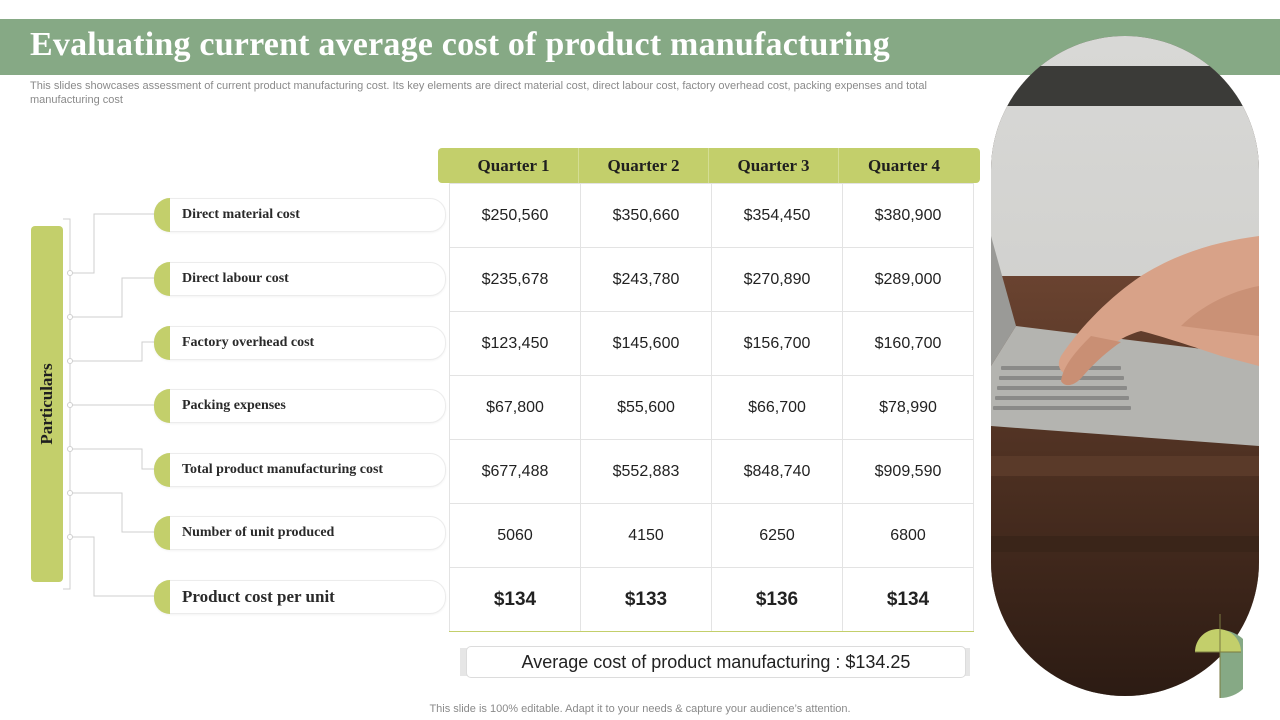 This screenshot has width=1280, height=720. What do you see at coordinates (515, 471) in the screenshot?
I see `table-cell: $677,488` at bounding box center [515, 471].